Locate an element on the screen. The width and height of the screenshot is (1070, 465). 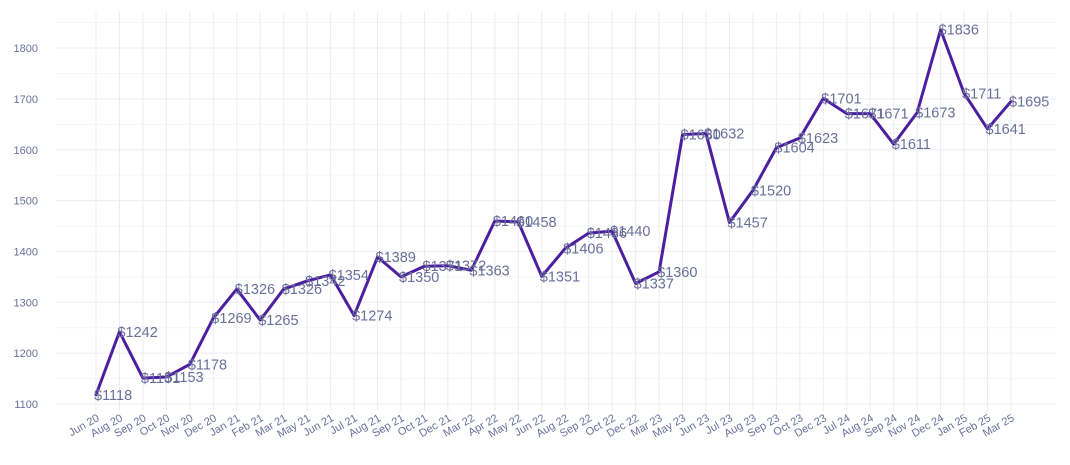
data-label: $1351 is located at coordinates (560, 277).